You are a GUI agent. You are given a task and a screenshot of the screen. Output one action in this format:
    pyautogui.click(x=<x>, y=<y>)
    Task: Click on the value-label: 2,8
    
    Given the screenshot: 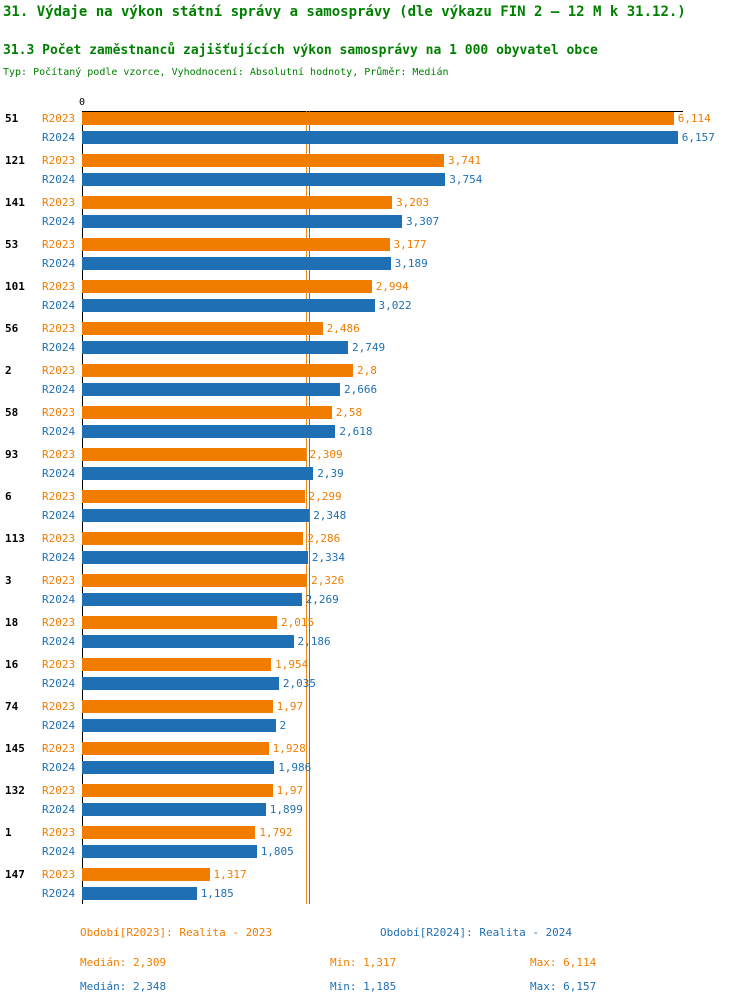 What is the action you would take?
    pyautogui.click(x=367, y=370)
    